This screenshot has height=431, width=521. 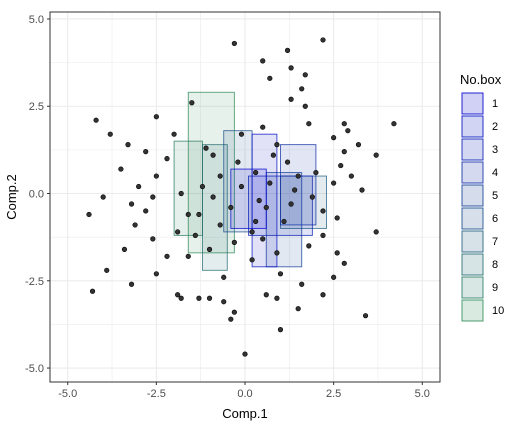 What do you see at coordinates (36, 195) in the screenshot?
I see `y-tick-label: 0.0` at bounding box center [36, 195].